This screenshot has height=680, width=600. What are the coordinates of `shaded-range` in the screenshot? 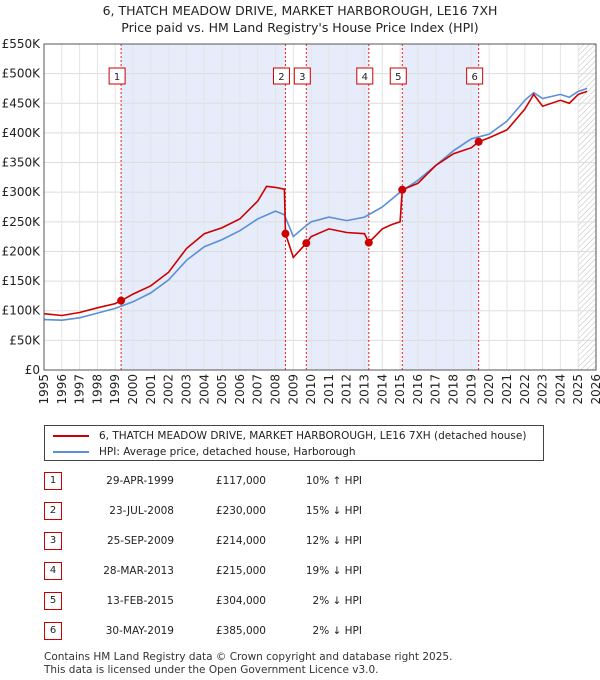 It's located at (203, 207).